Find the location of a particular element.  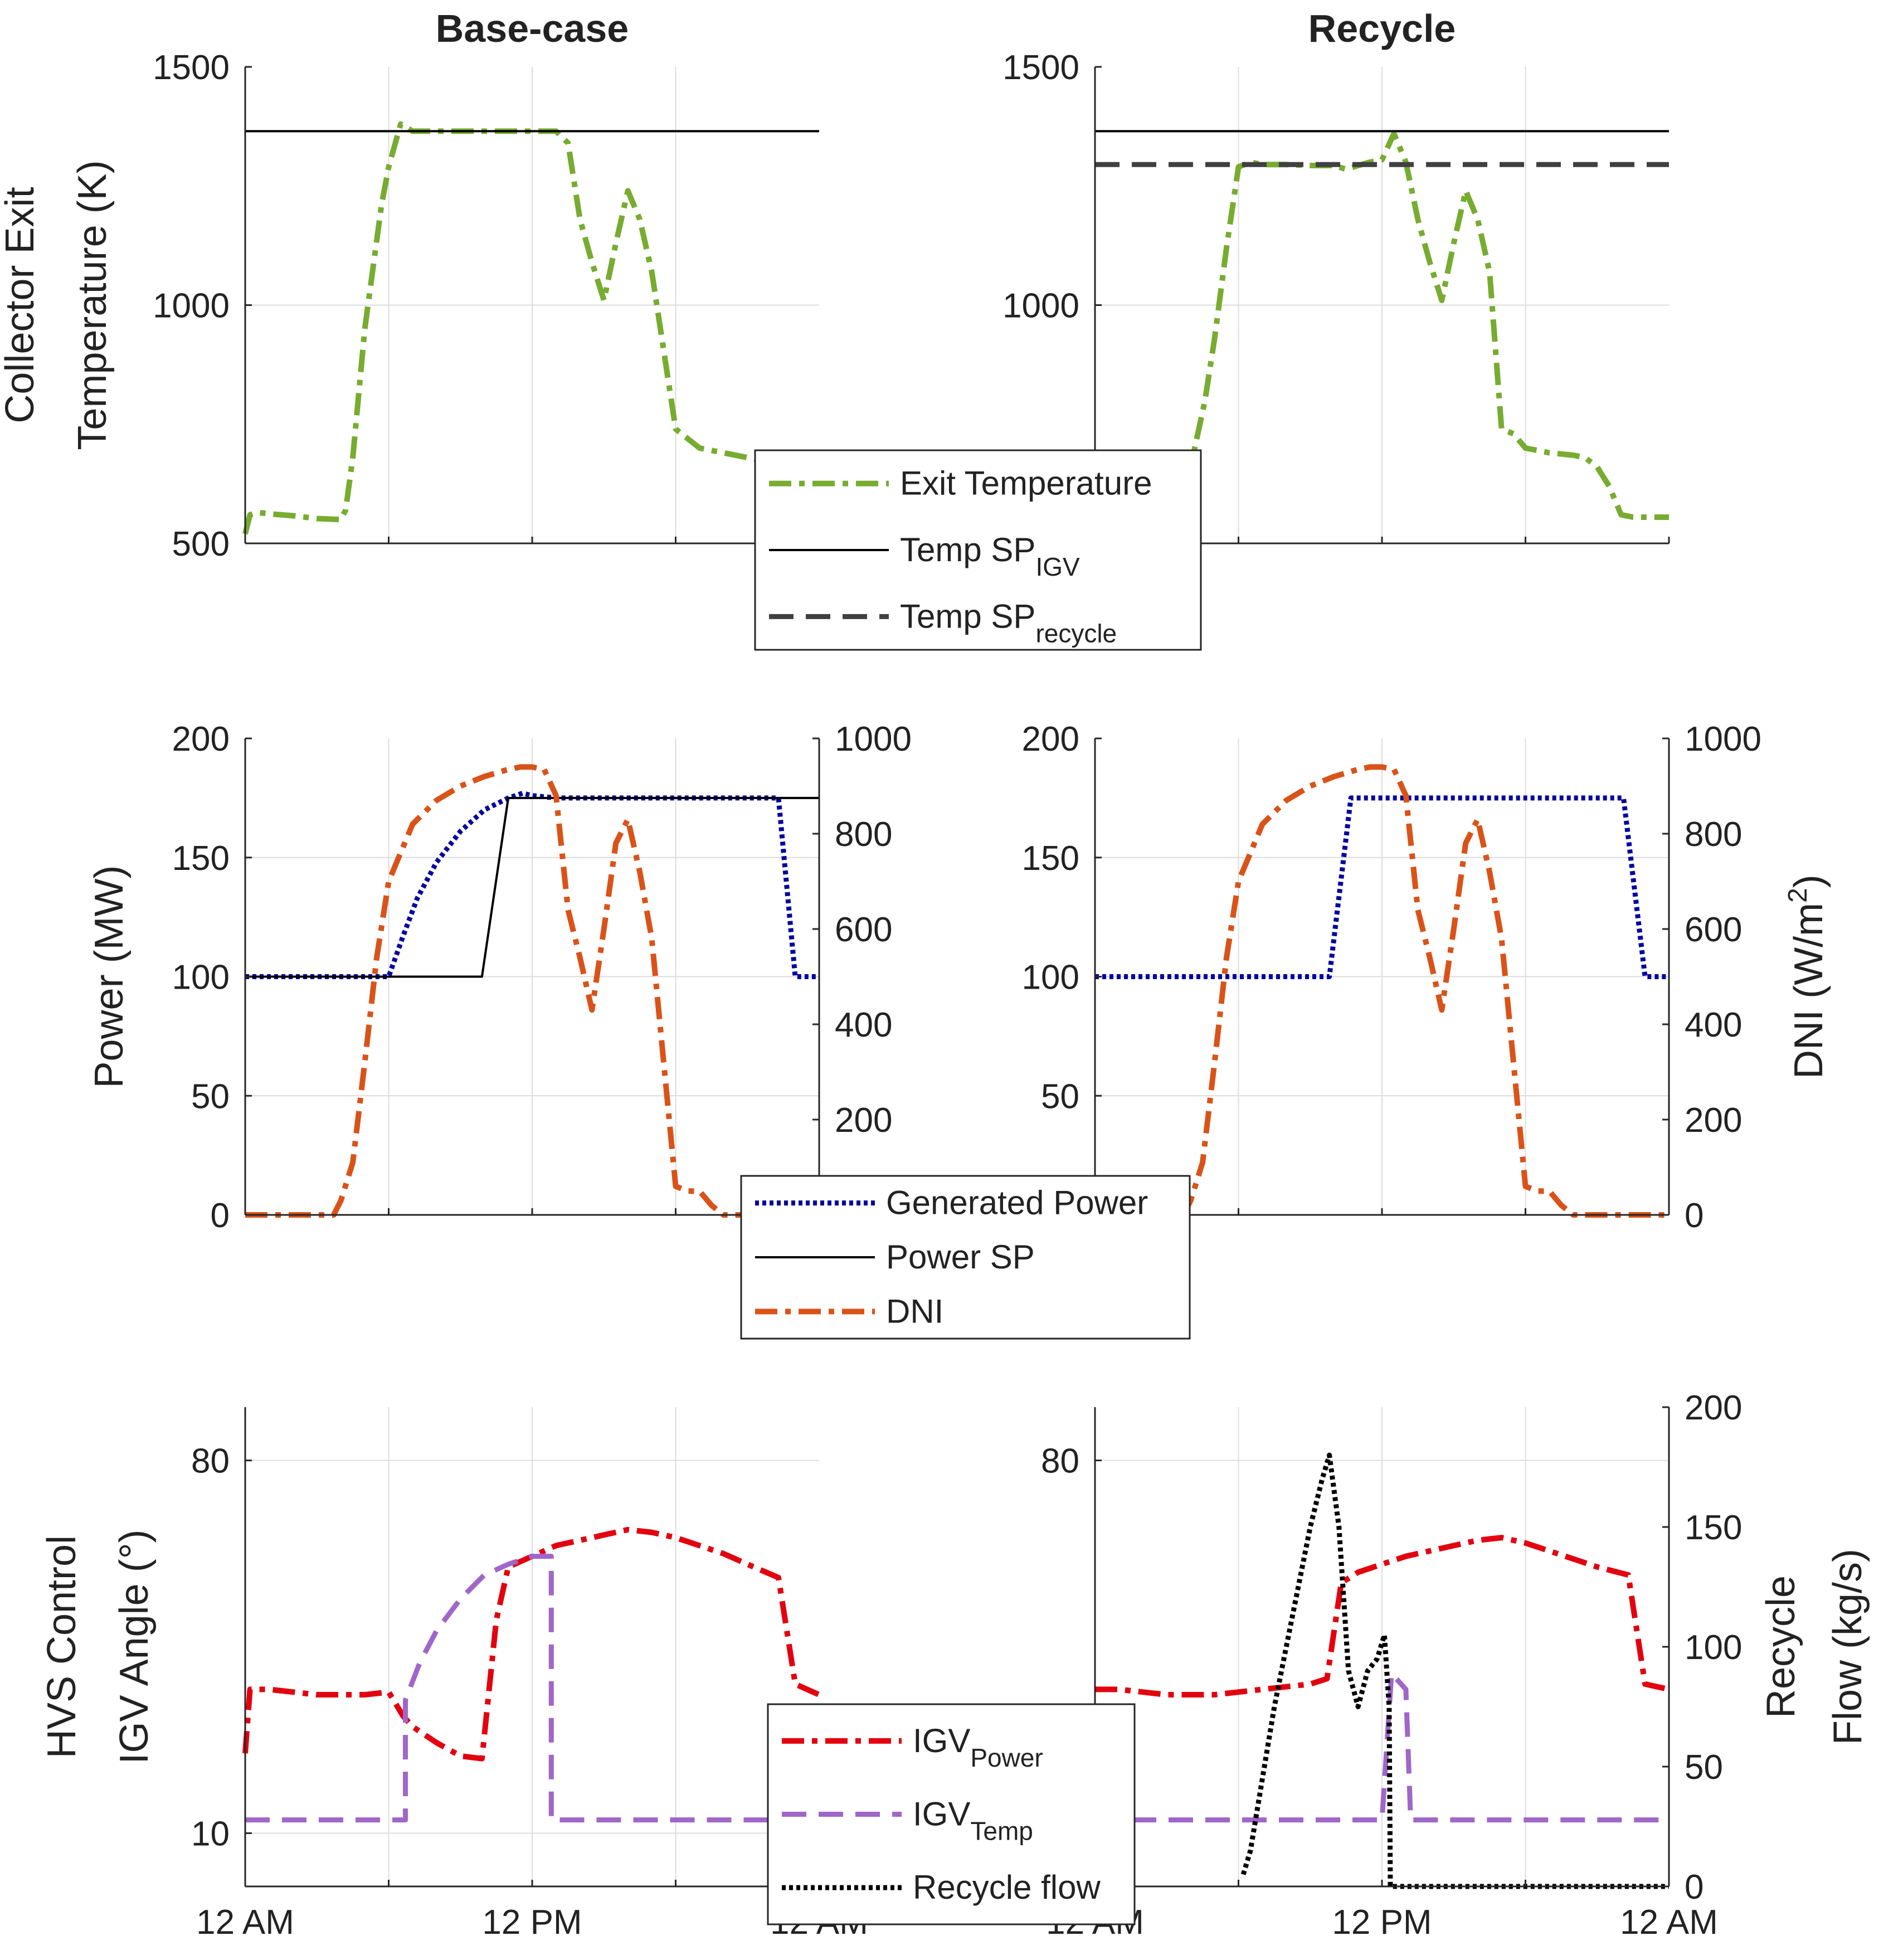

legend-label-subscript: Power is located at coordinates (1006, 1757).